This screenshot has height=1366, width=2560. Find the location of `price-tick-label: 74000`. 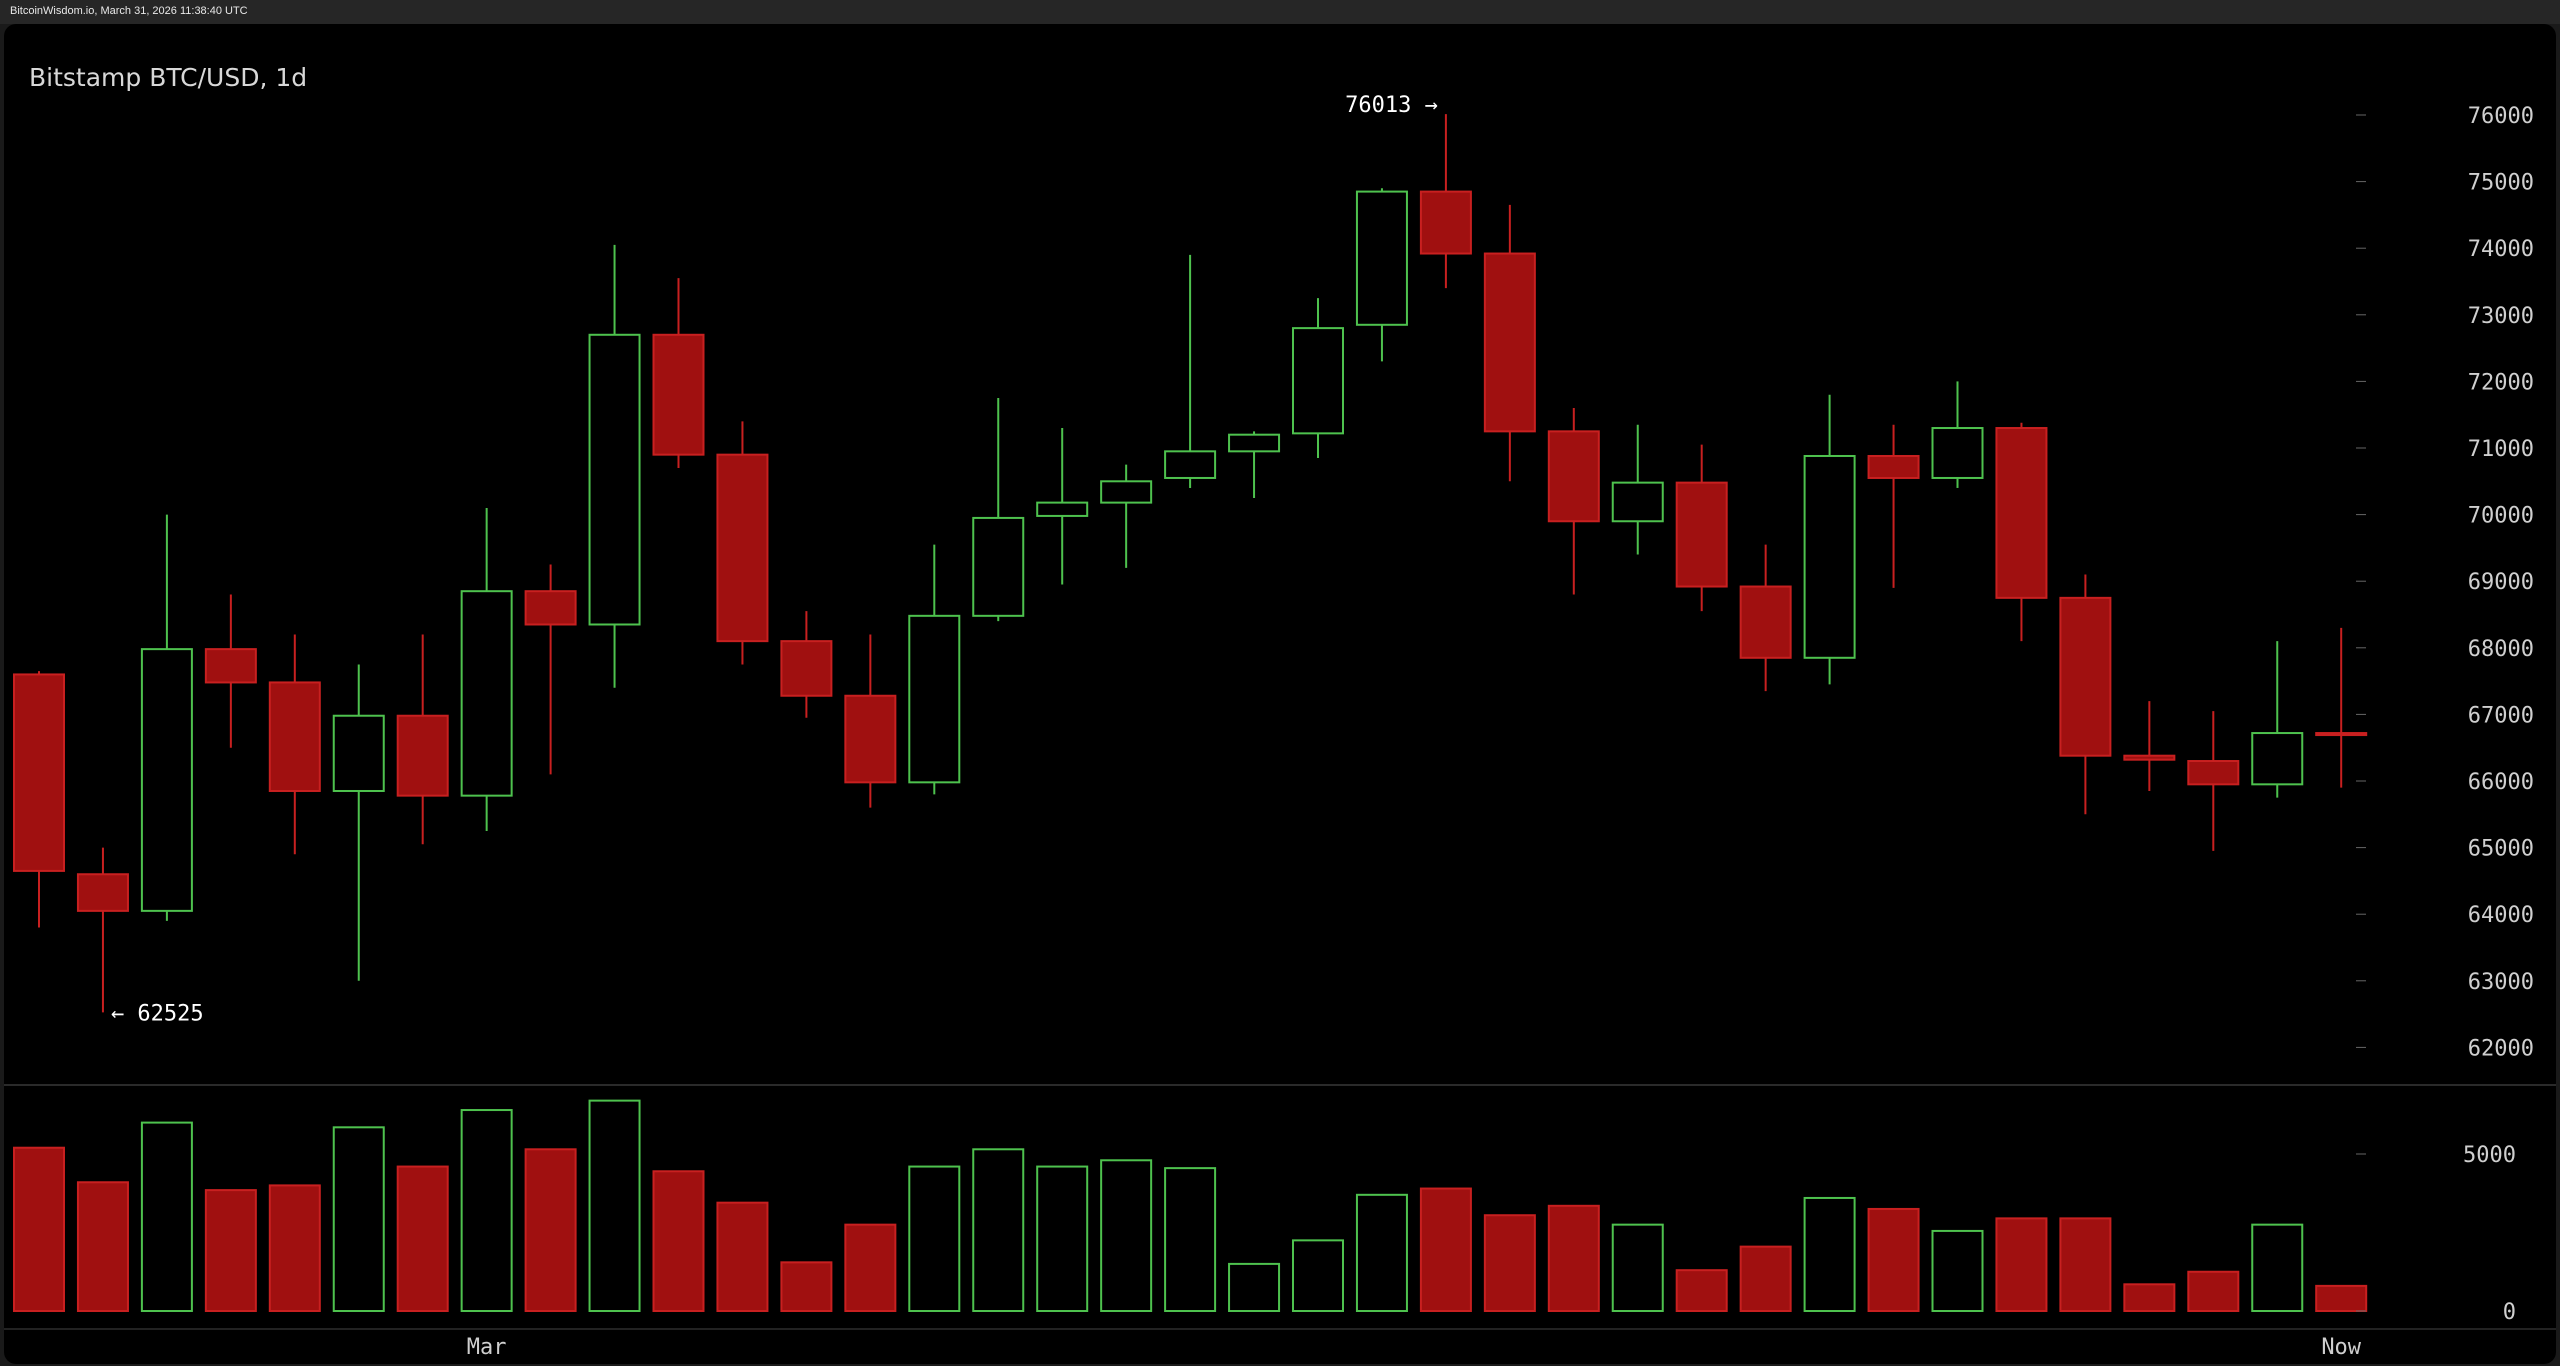

price-tick-label: 74000 is located at coordinates (2501, 249).